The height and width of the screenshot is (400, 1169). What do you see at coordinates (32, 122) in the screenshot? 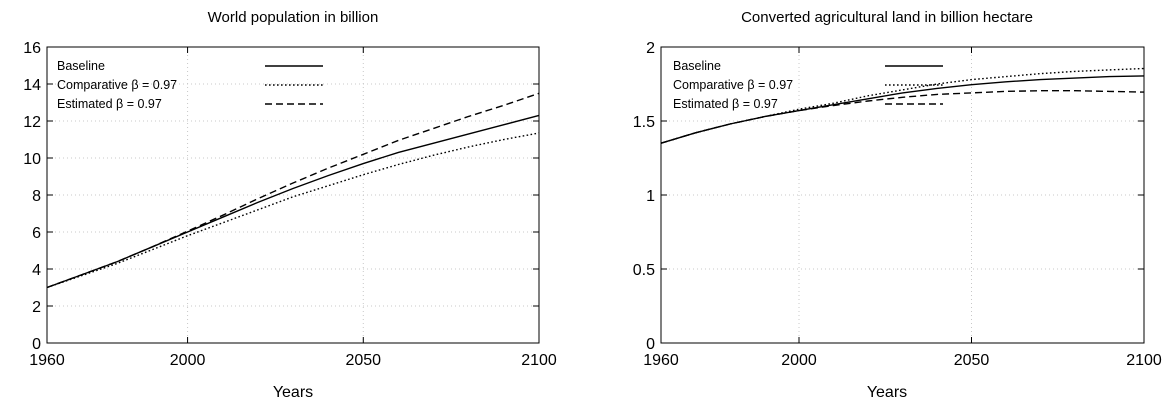
I see `y-tick-label: 12` at bounding box center [32, 122].